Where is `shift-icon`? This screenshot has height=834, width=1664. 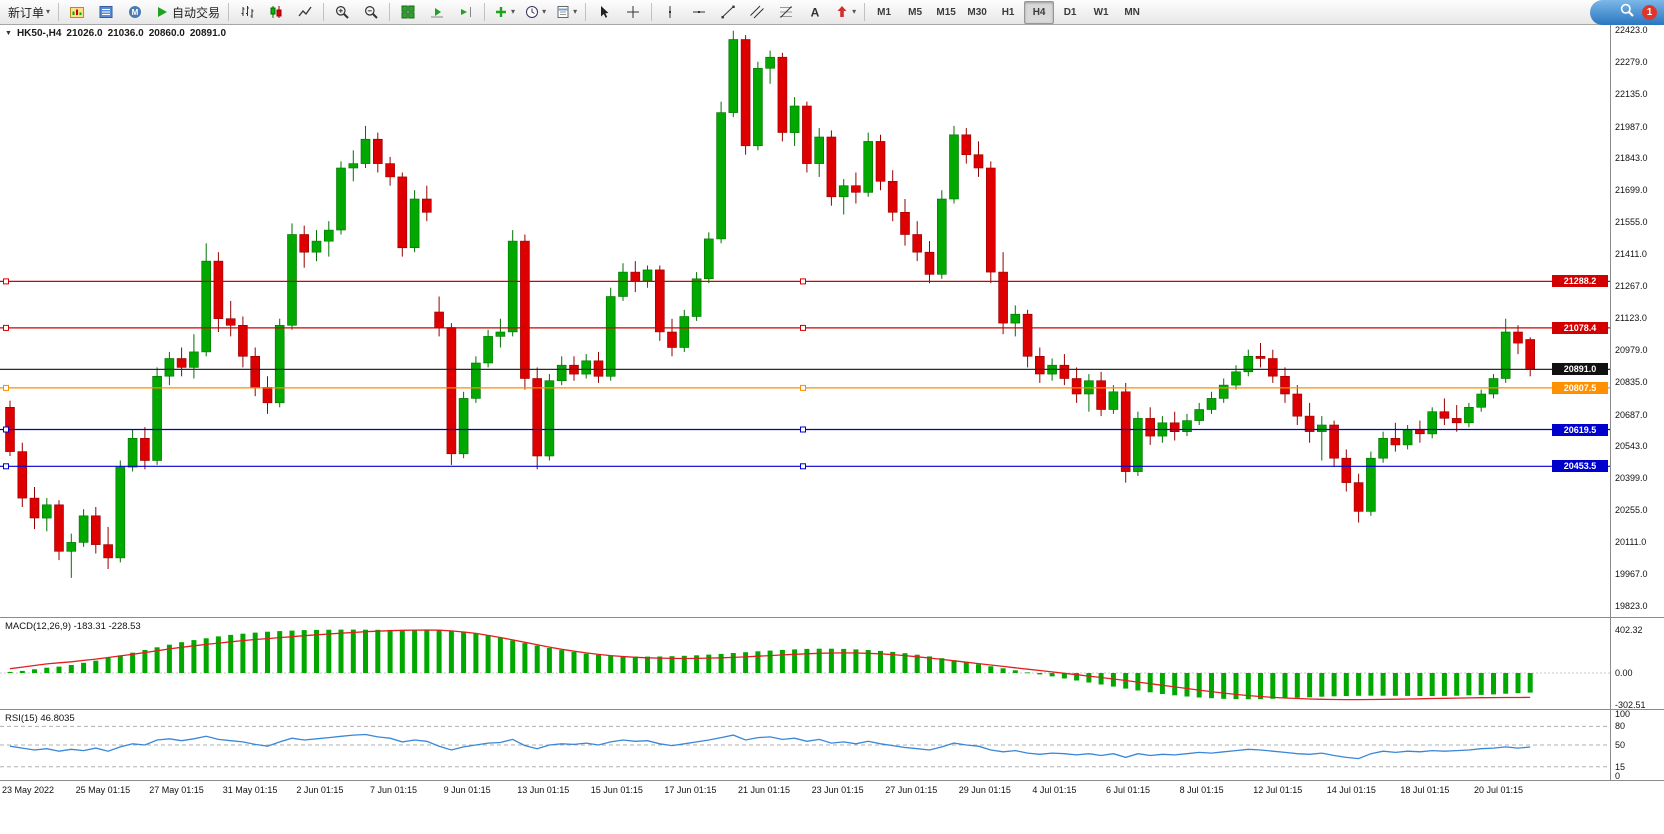
shift-icon is located at coordinates (466, 12).